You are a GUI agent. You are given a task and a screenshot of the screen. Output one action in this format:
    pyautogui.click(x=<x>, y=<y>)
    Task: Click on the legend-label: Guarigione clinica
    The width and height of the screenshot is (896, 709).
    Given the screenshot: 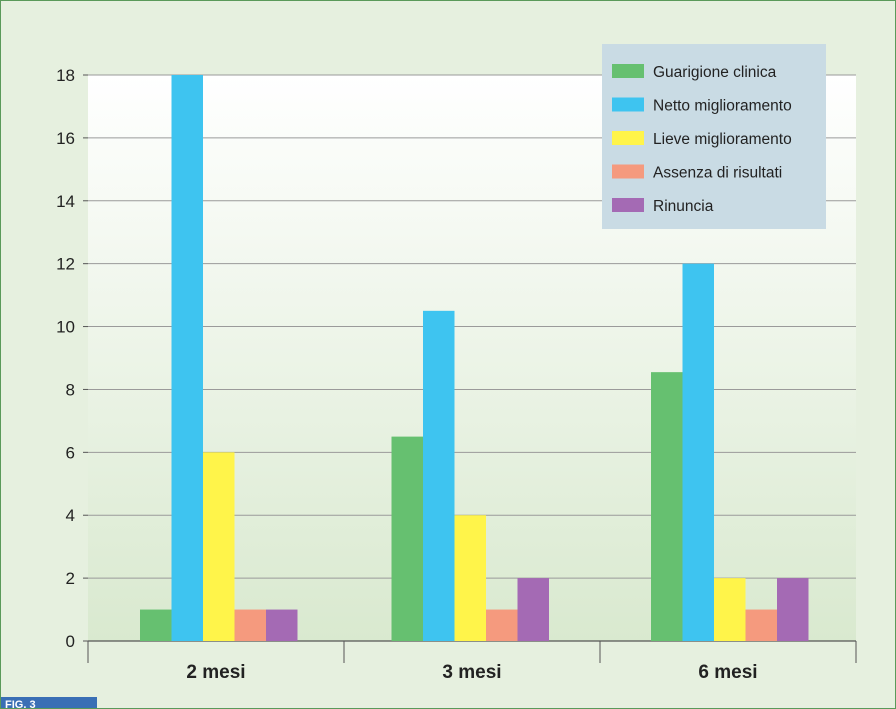 What is the action you would take?
    pyautogui.click(x=715, y=72)
    